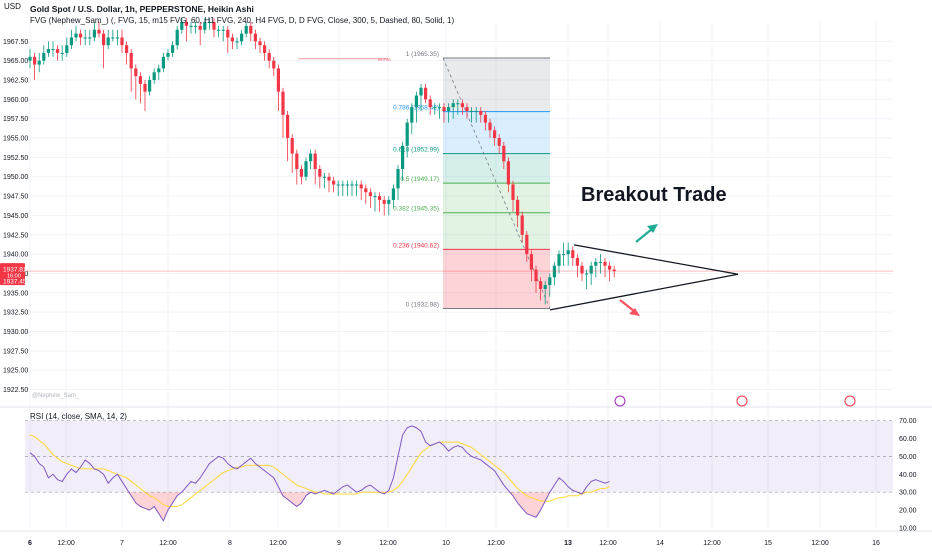  What do you see at coordinates (15, 139) in the screenshot?
I see `price-tick-label: 1955.00` at bounding box center [15, 139].